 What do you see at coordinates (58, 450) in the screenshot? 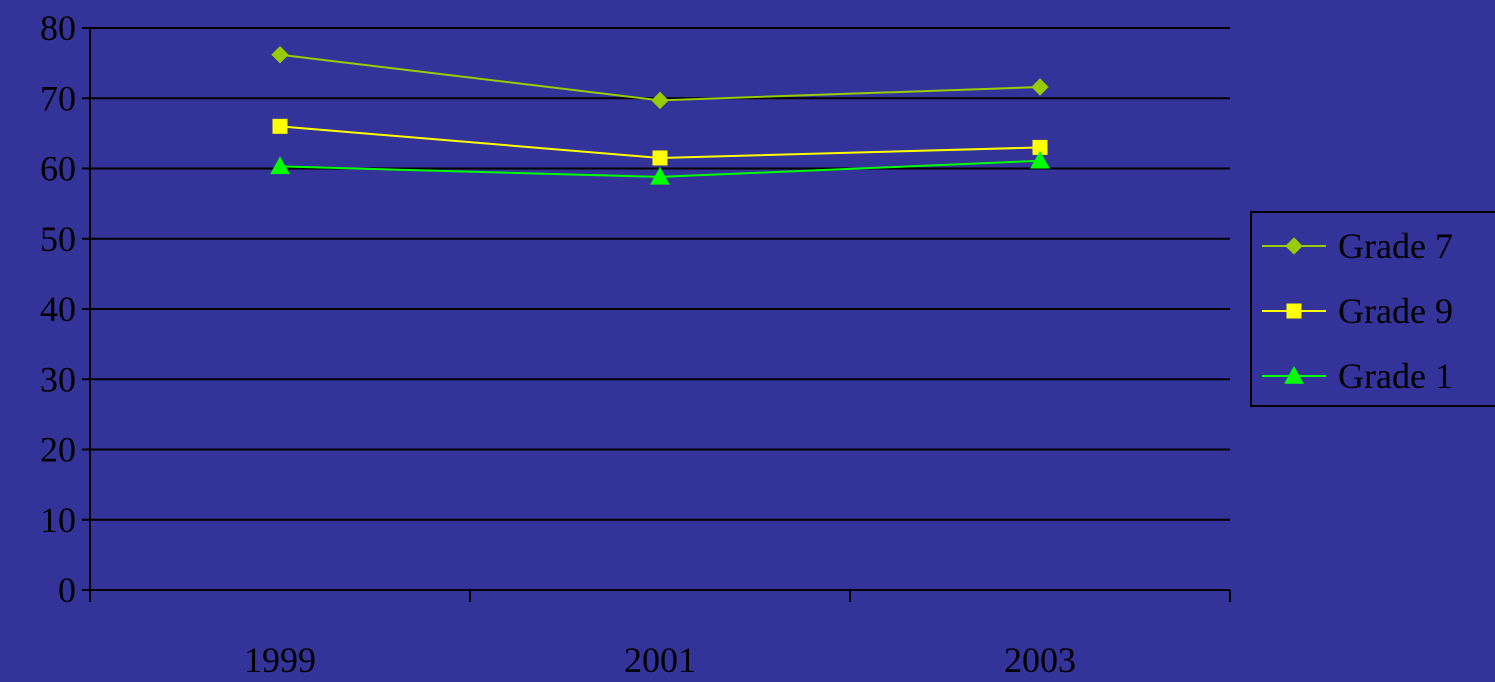
I see `y-tick-label: 20` at bounding box center [58, 450].